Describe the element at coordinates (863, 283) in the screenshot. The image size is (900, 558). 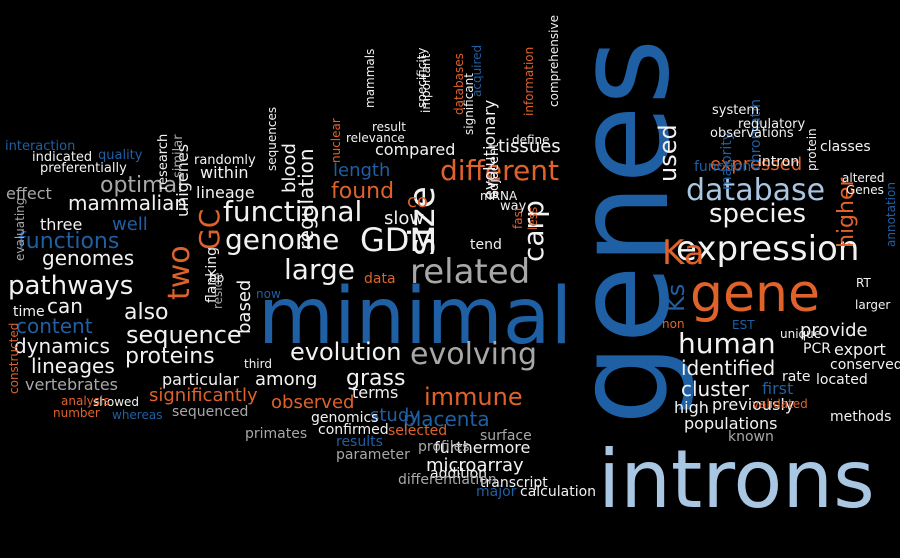
I see `cloud-word: RT` at that location.